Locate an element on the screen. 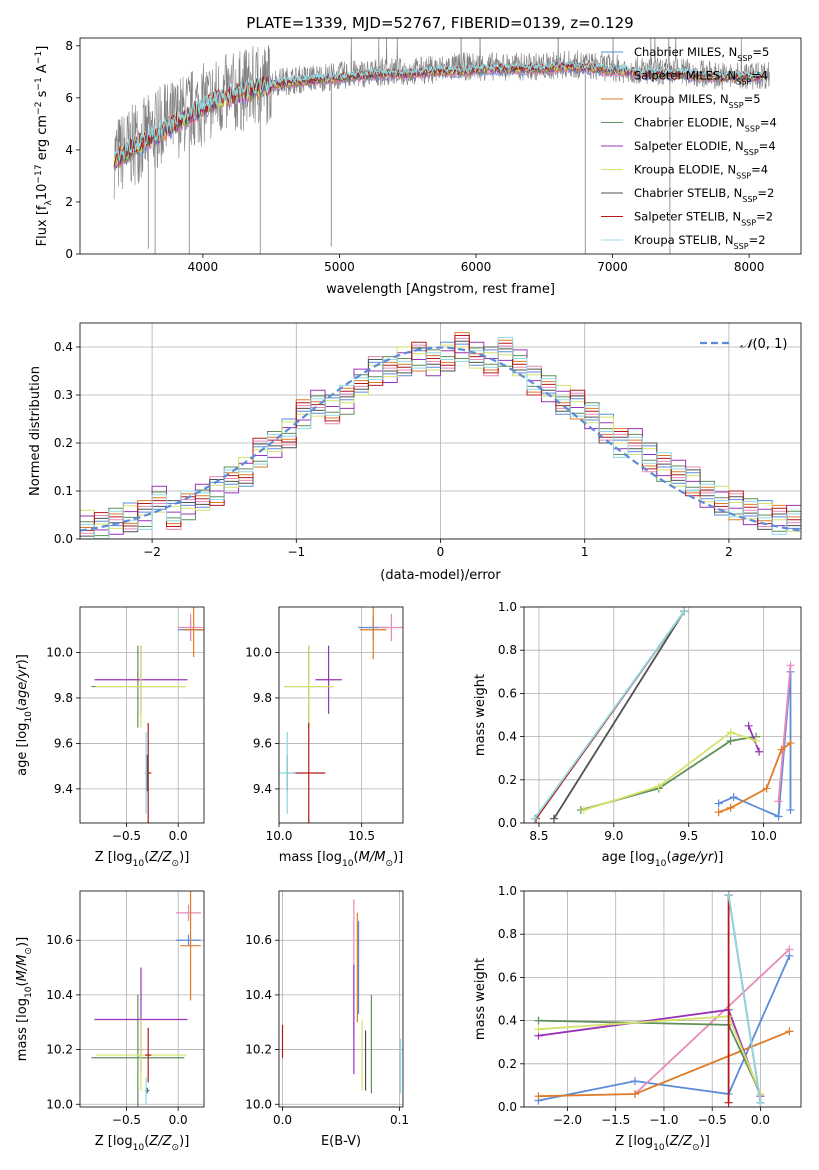 Image resolution: width=819 pixels, height=1170 pixels. x-tick-label: −1 is located at coordinates (296, 552).